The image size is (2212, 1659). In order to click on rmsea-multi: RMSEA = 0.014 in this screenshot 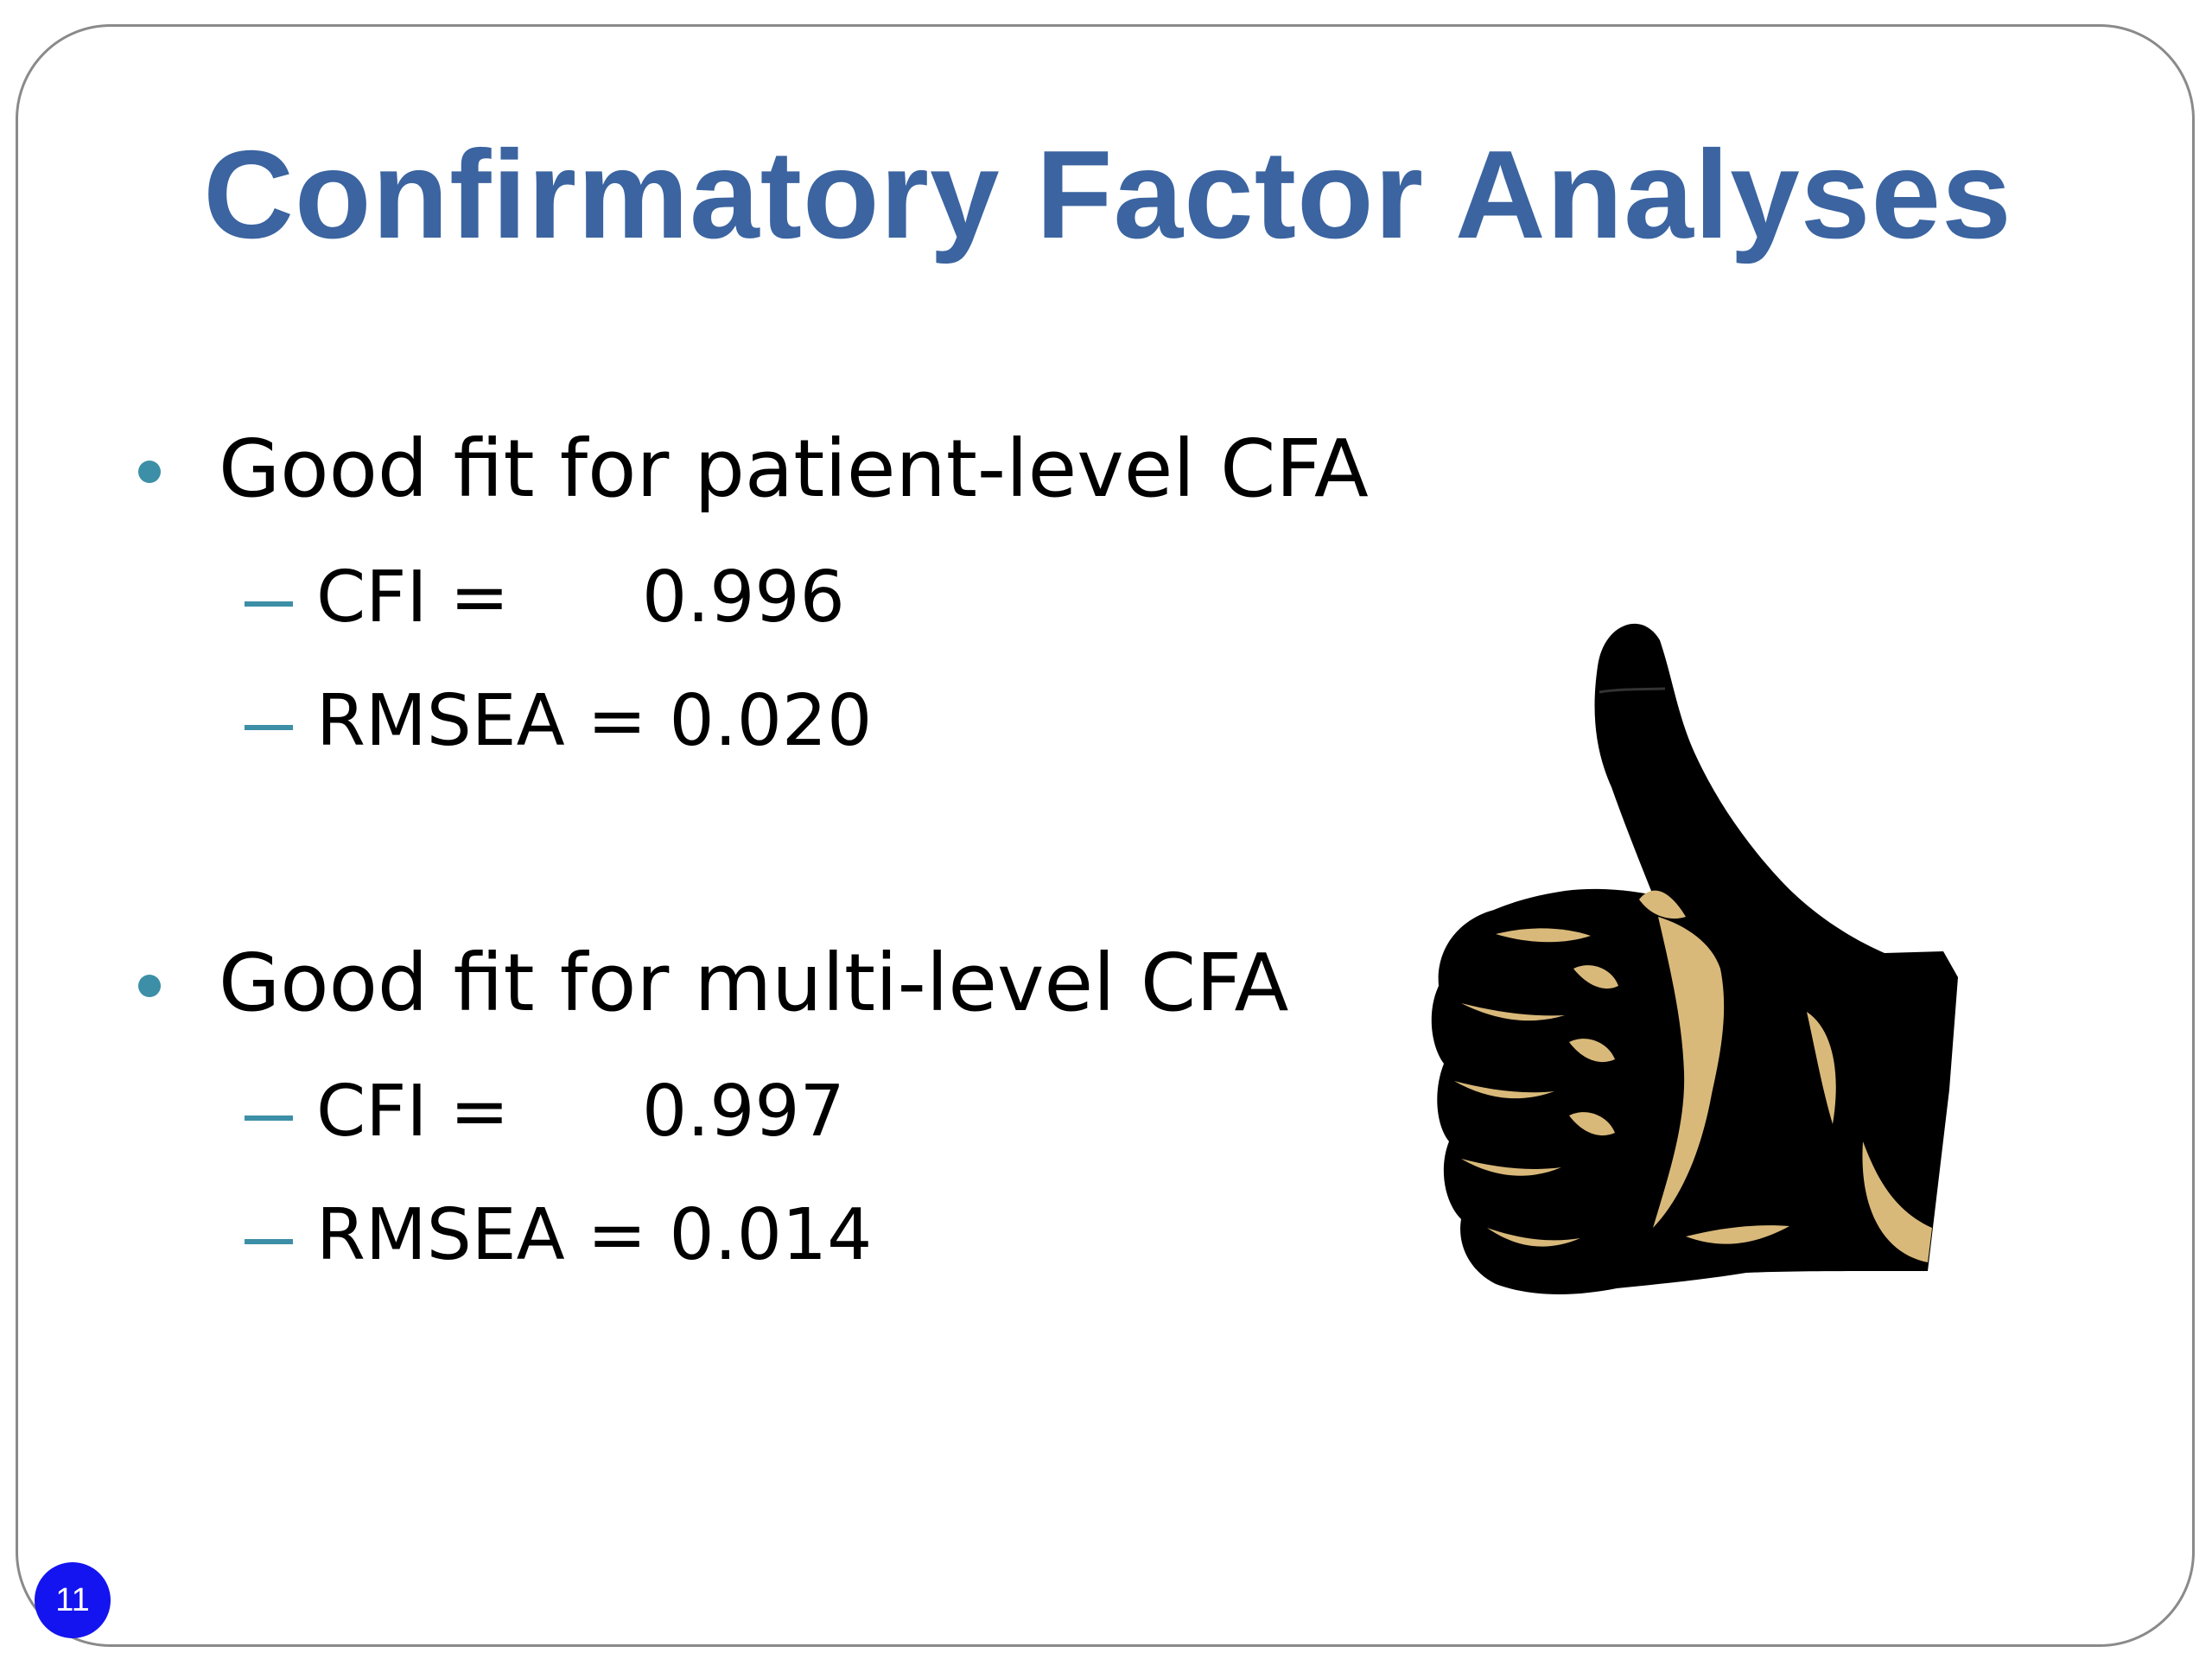, I will do `click(594, 1235)`.